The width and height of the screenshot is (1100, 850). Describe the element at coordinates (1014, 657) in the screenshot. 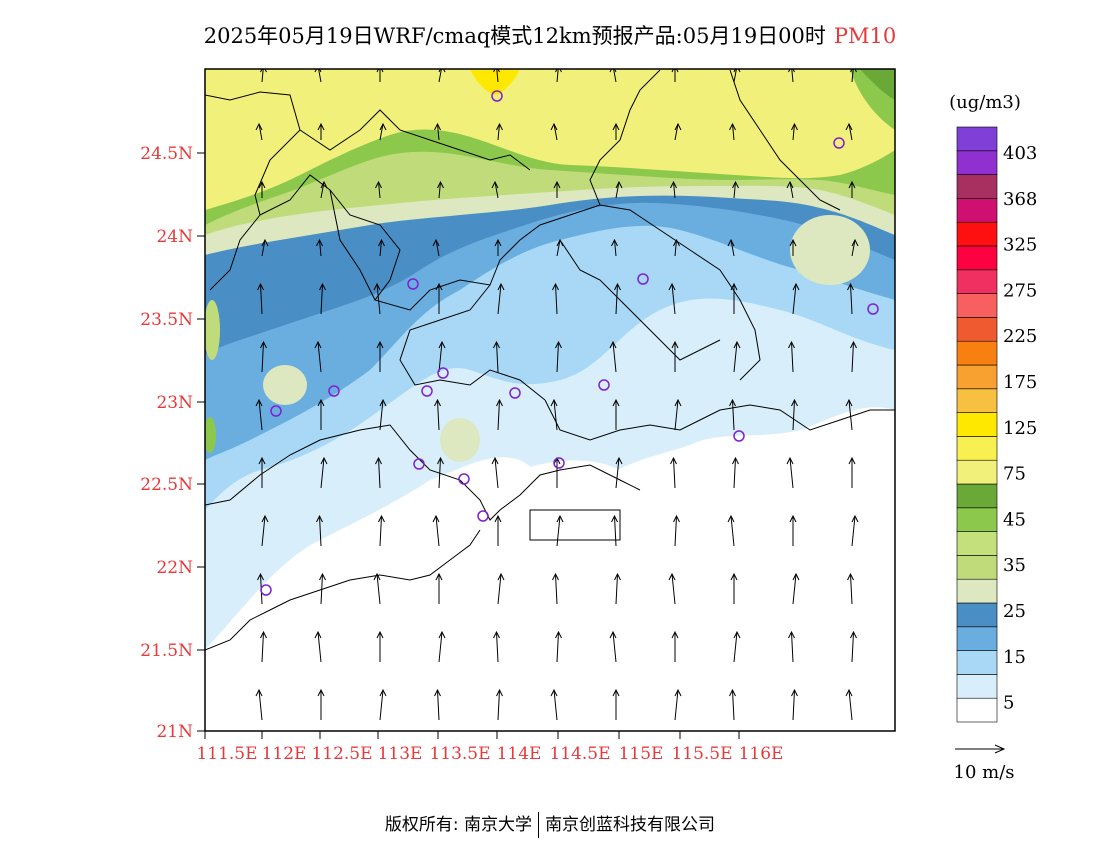

I see `colorbar-label: 15` at that location.